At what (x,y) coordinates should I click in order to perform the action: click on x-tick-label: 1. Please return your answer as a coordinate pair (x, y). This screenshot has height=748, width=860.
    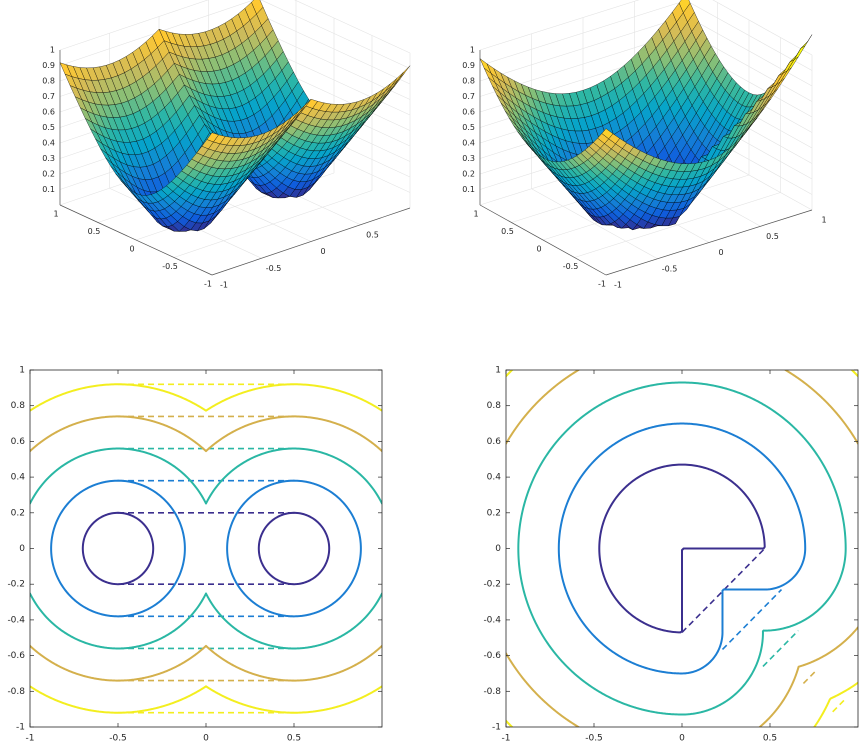
    Looking at the image, I should click on (823, 220).